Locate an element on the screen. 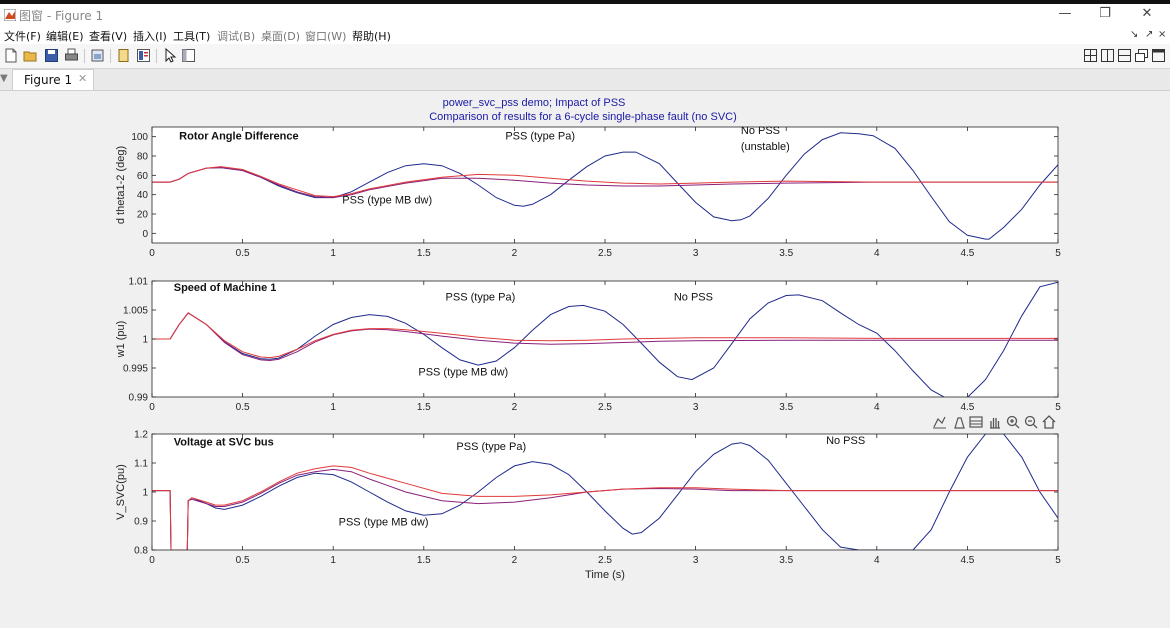 This screenshot has width=1170, height=628. axes-toolbar is located at coordinates (994, 422).